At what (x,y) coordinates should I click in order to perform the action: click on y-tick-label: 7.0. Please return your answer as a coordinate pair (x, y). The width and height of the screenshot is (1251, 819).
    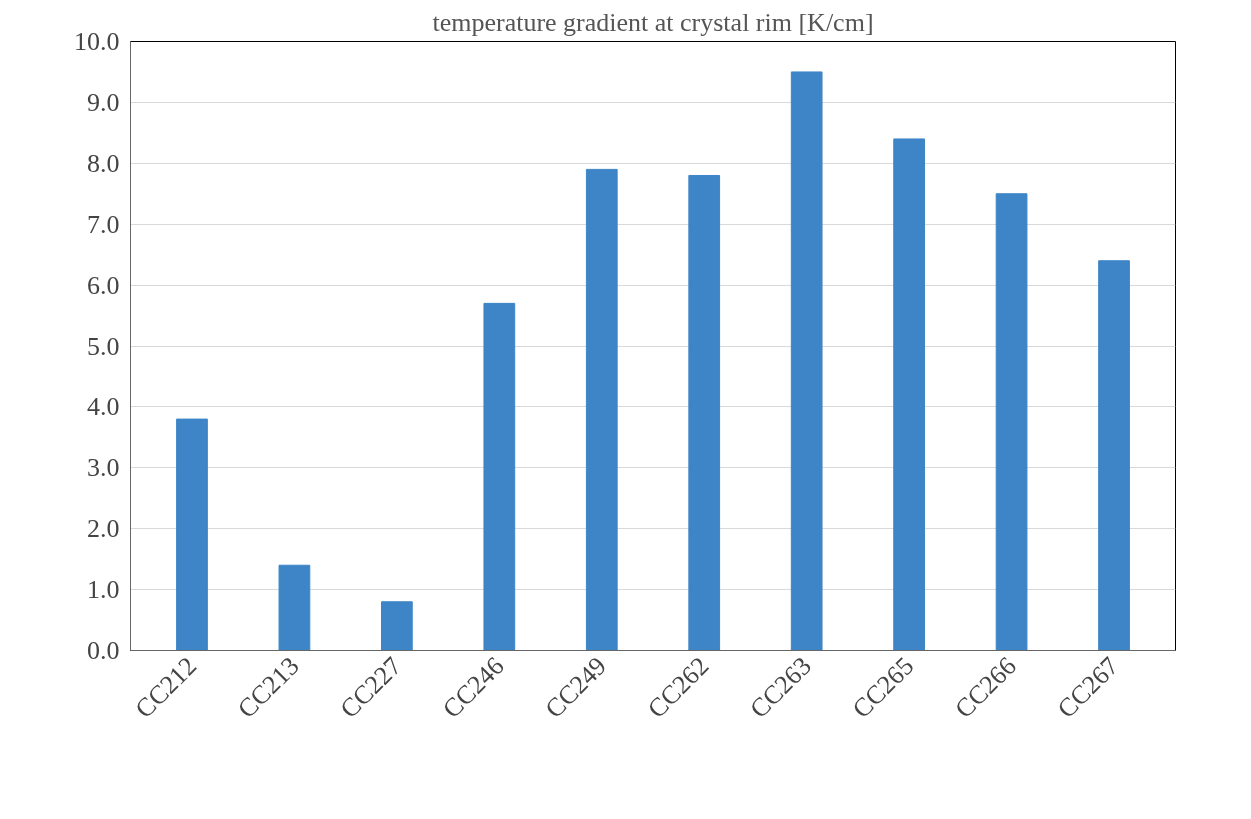
    Looking at the image, I should click on (103, 224).